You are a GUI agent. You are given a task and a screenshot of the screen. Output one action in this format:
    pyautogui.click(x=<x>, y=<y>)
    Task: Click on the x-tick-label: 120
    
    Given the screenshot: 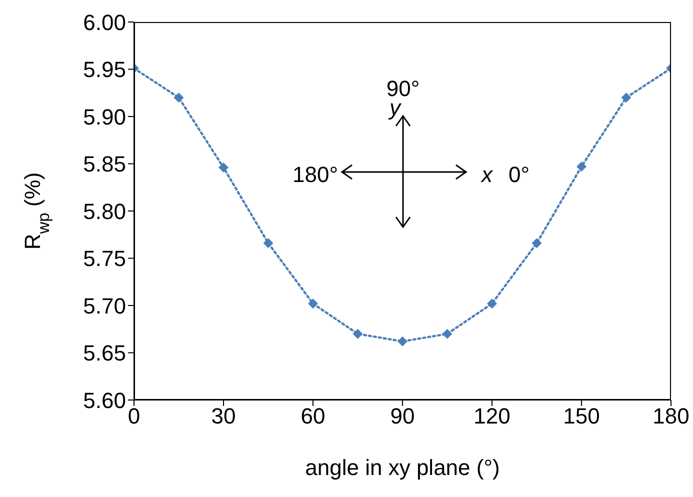 What is the action you would take?
    pyautogui.click(x=492, y=416)
    